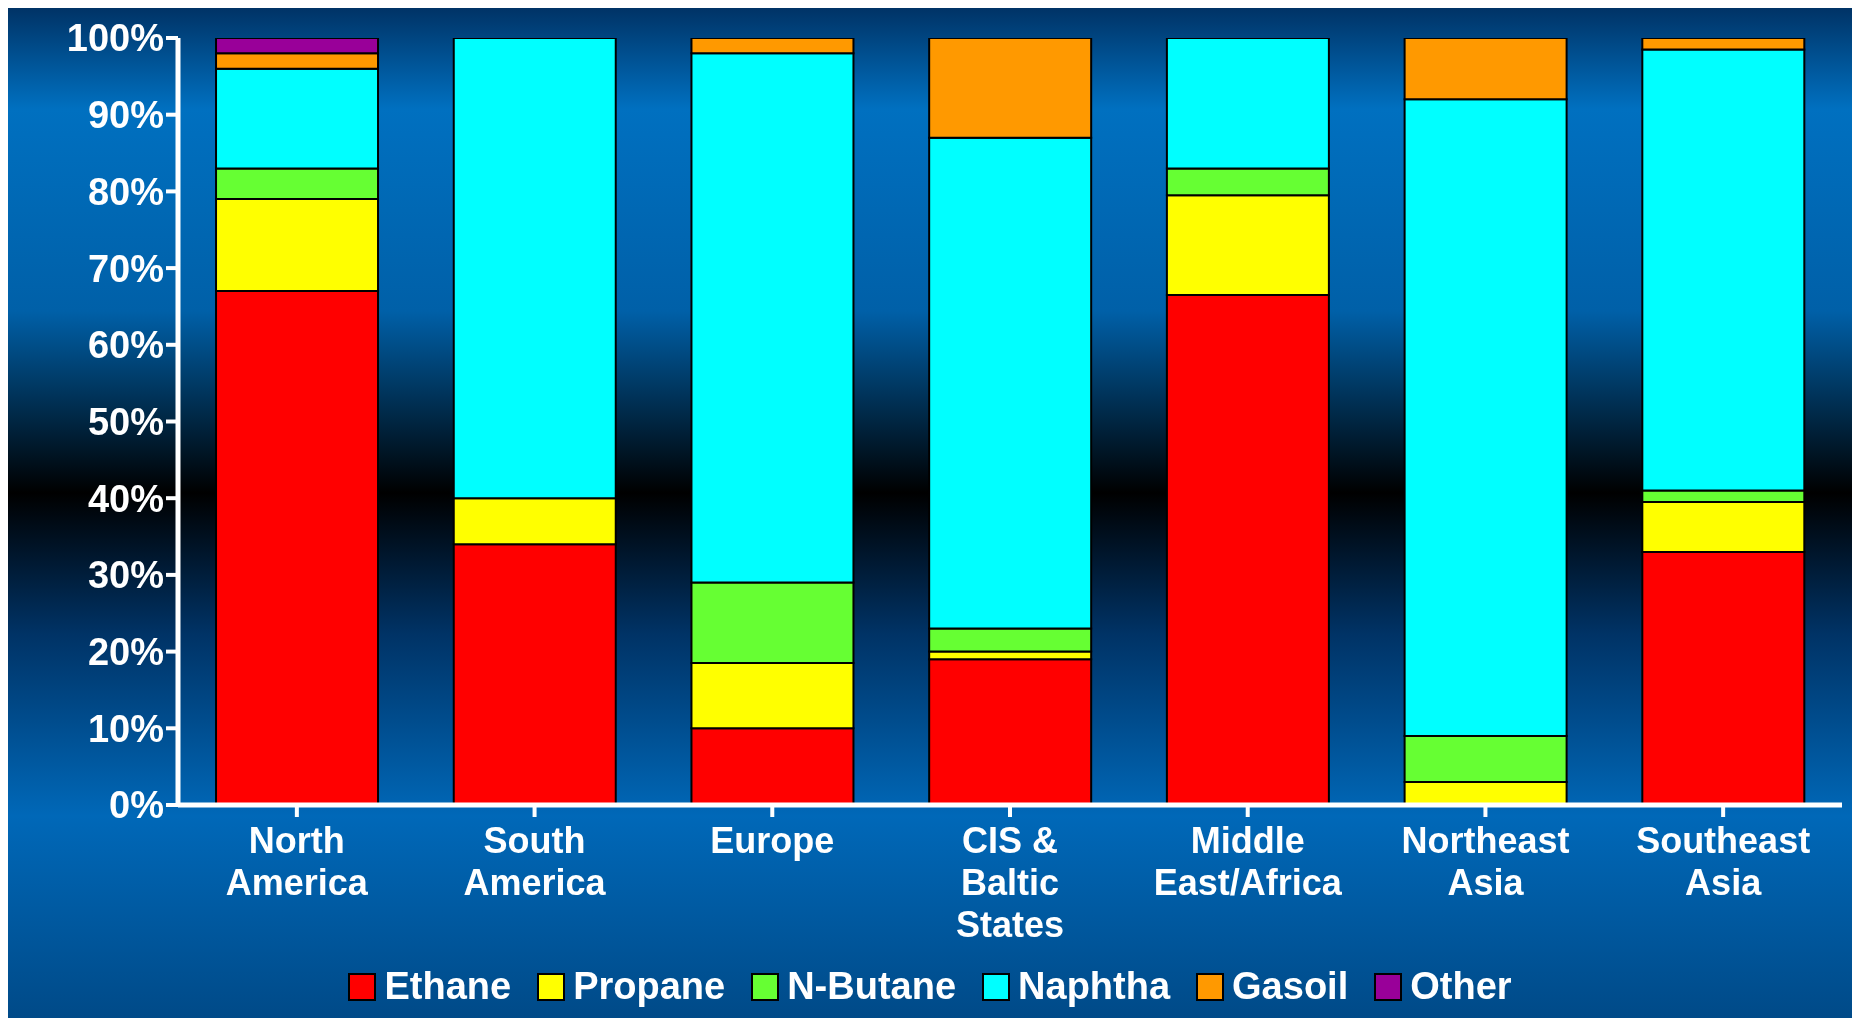 The width and height of the screenshot is (1860, 1026). What do you see at coordinates (125, 115) in the screenshot?
I see `y-tick-label: 90%` at bounding box center [125, 115].